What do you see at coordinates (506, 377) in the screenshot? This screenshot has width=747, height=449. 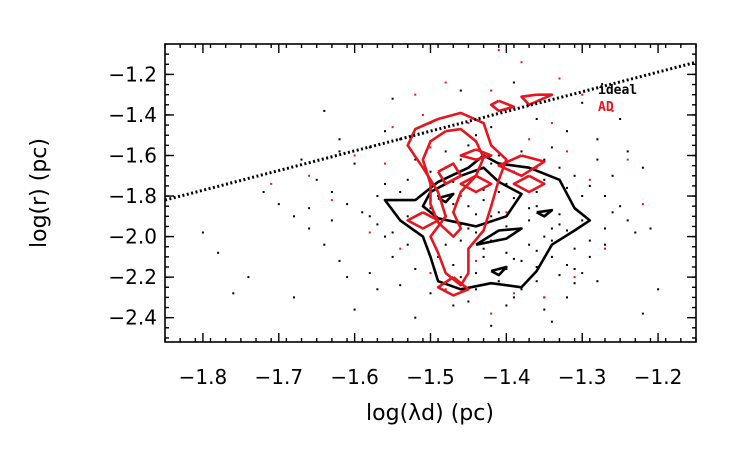 I see `x-tick-label: −1.4` at bounding box center [506, 377].